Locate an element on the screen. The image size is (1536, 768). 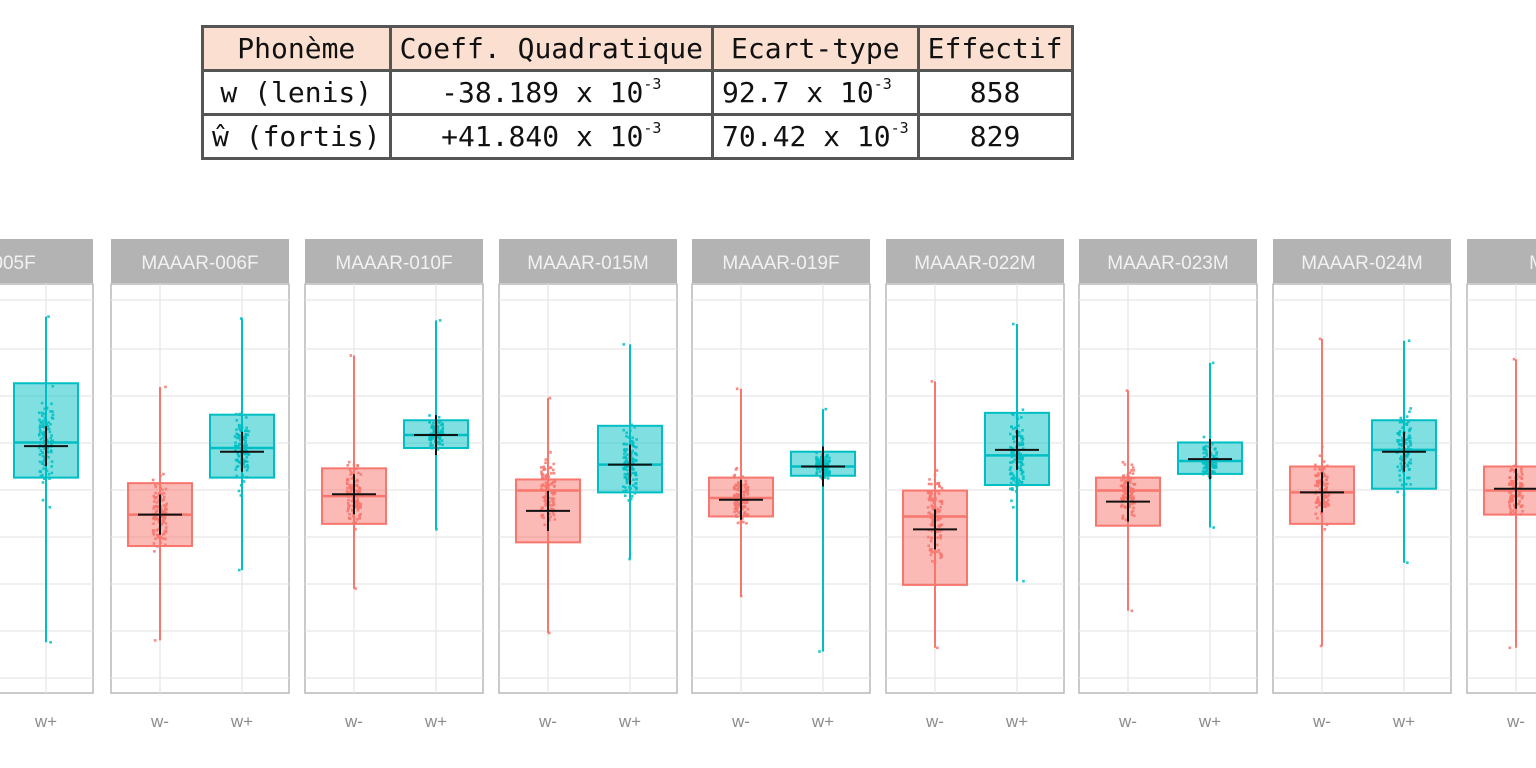
cell-n: 829 is located at coordinates (995, 136).